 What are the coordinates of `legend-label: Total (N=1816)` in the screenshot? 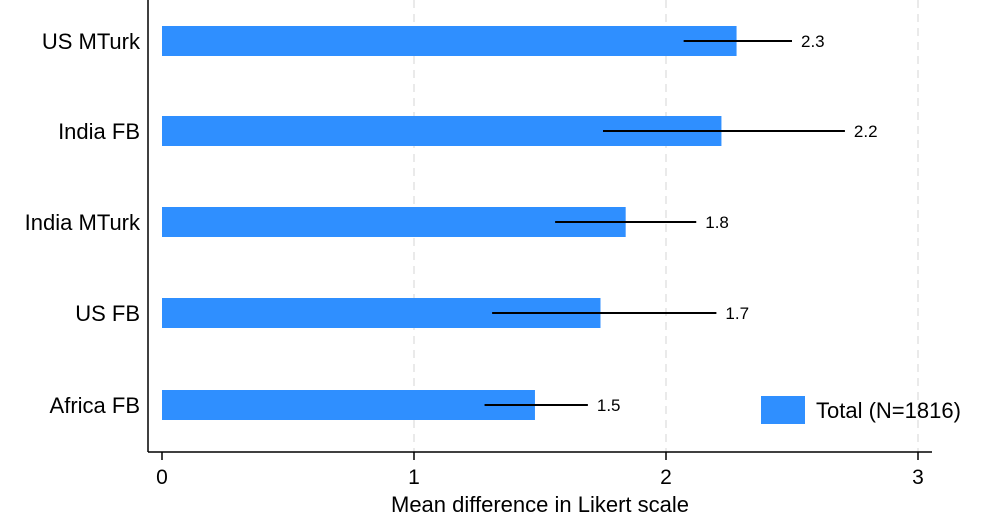 It's located at (888, 410).